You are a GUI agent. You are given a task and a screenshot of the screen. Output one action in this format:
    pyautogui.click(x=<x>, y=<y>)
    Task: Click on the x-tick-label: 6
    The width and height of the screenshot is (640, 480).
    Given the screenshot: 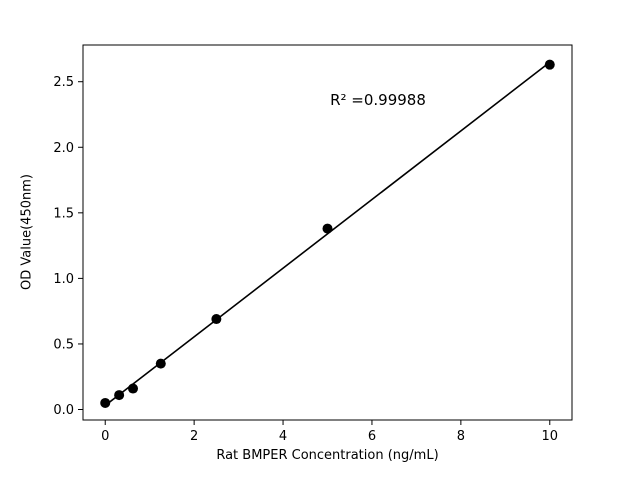 What is the action you would take?
    pyautogui.click(x=372, y=436)
    